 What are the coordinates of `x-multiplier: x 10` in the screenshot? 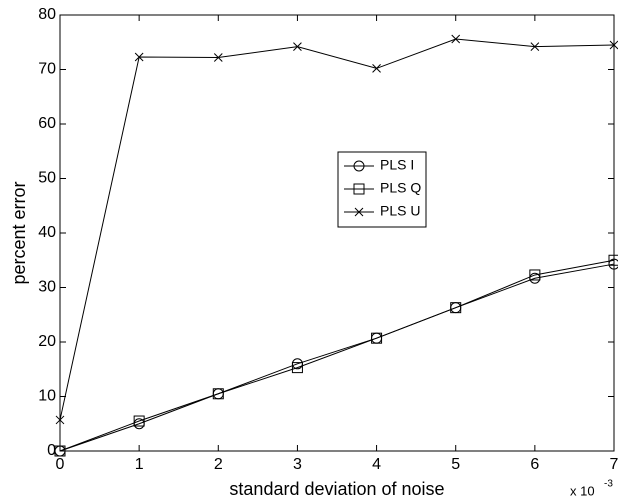 It's located at (582, 490).